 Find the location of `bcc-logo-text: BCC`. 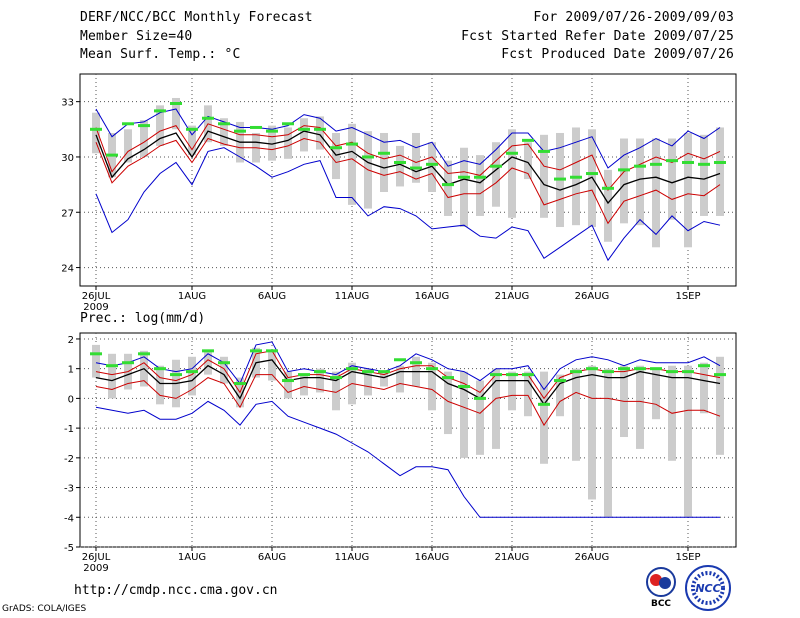

bcc-logo-text: BCC is located at coordinates (661, 603).